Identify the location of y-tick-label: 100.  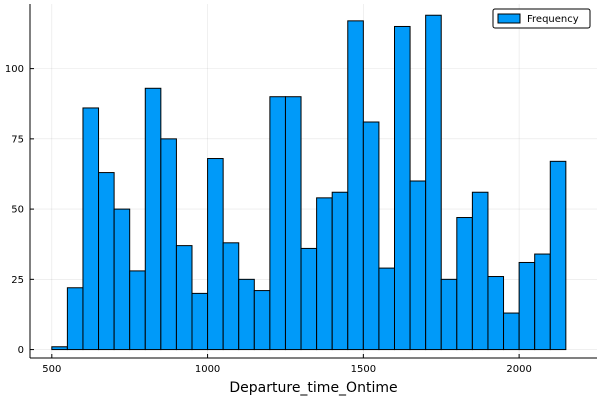
(14, 69).